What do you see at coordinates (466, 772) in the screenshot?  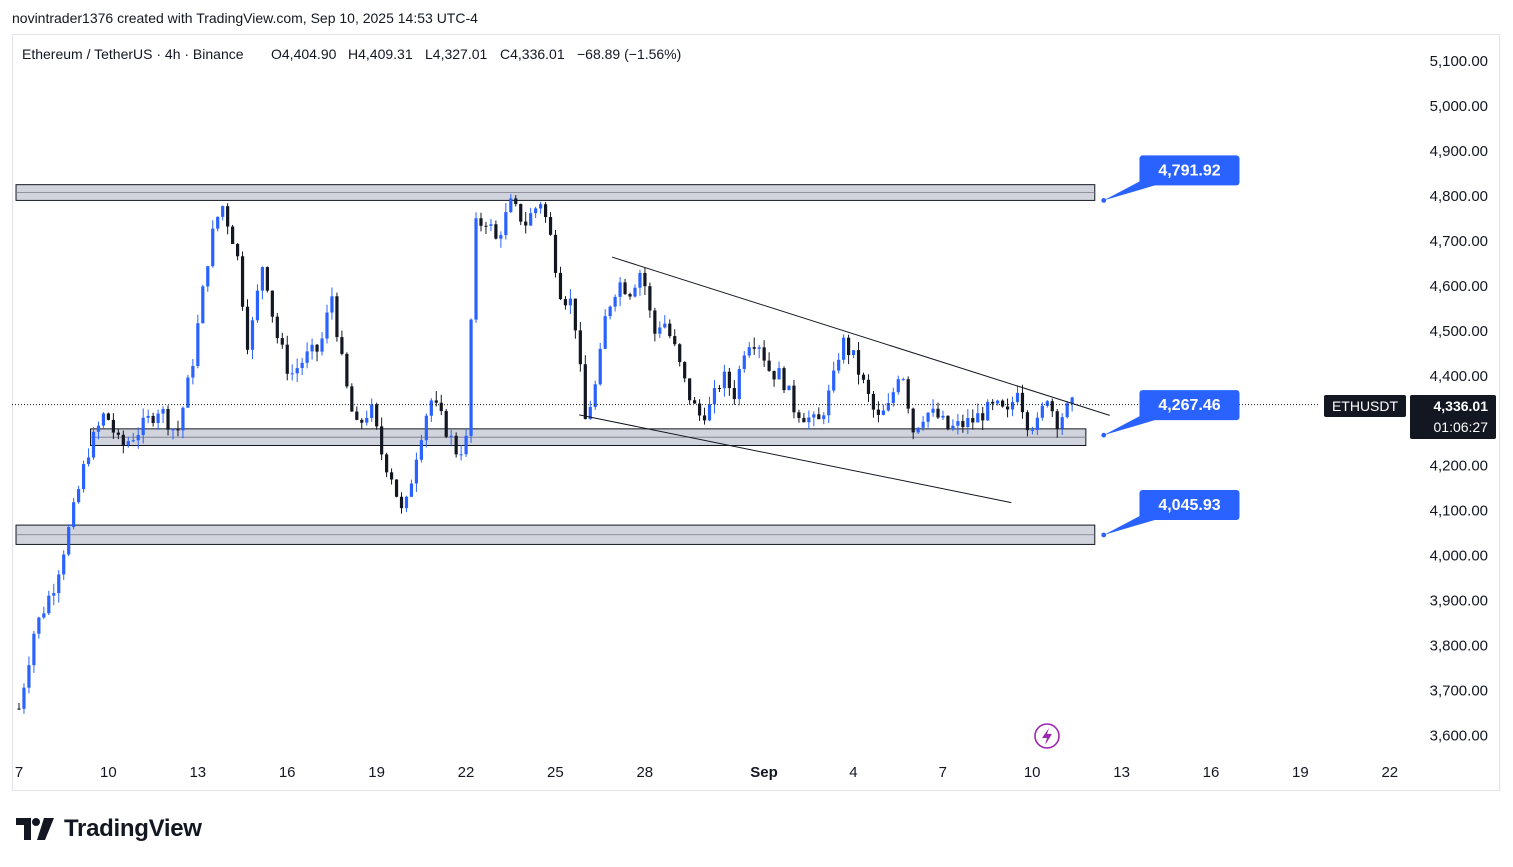 I see `x-tick-label: 22` at bounding box center [466, 772].